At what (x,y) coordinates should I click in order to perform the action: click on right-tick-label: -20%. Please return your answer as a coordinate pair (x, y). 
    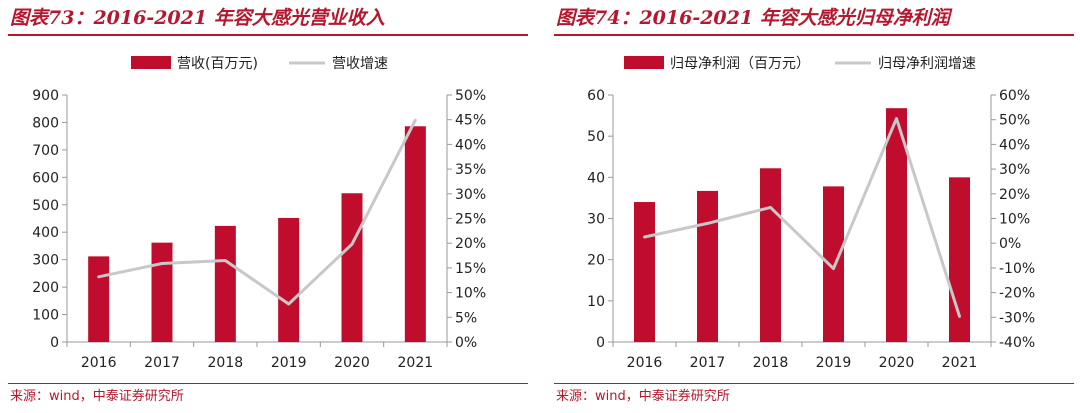
    Looking at the image, I should click on (1017, 294).